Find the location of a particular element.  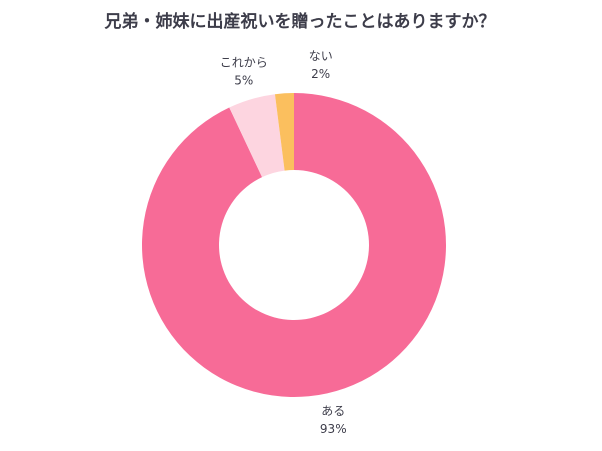

segment-value: 5% is located at coordinates (243, 81).